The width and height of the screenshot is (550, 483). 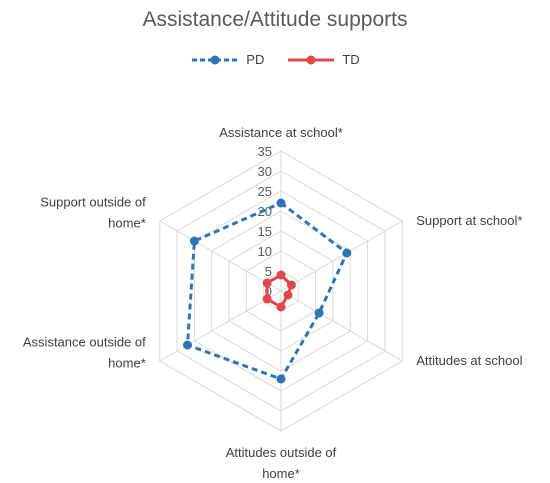 What do you see at coordinates (268, 271) in the screenshot?
I see `tick-label-5: 5` at bounding box center [268, 271].